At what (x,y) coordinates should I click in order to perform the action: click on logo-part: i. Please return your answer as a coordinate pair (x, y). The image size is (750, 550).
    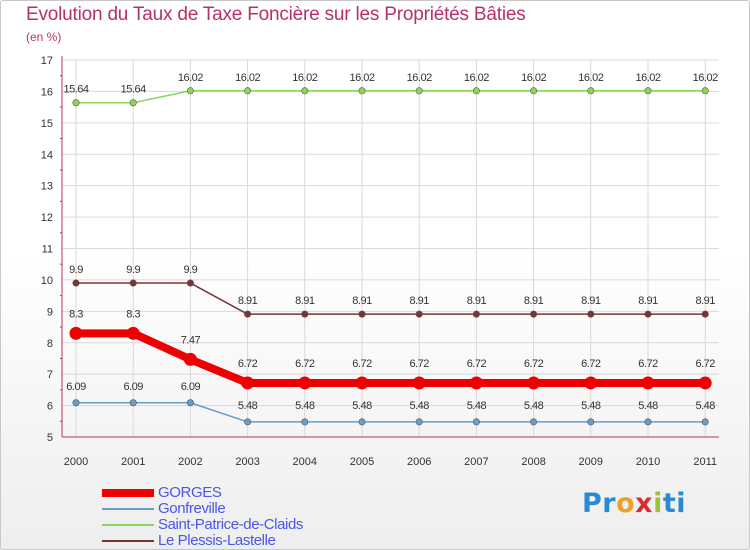
    Looking at the image, I should click on (658, 503).